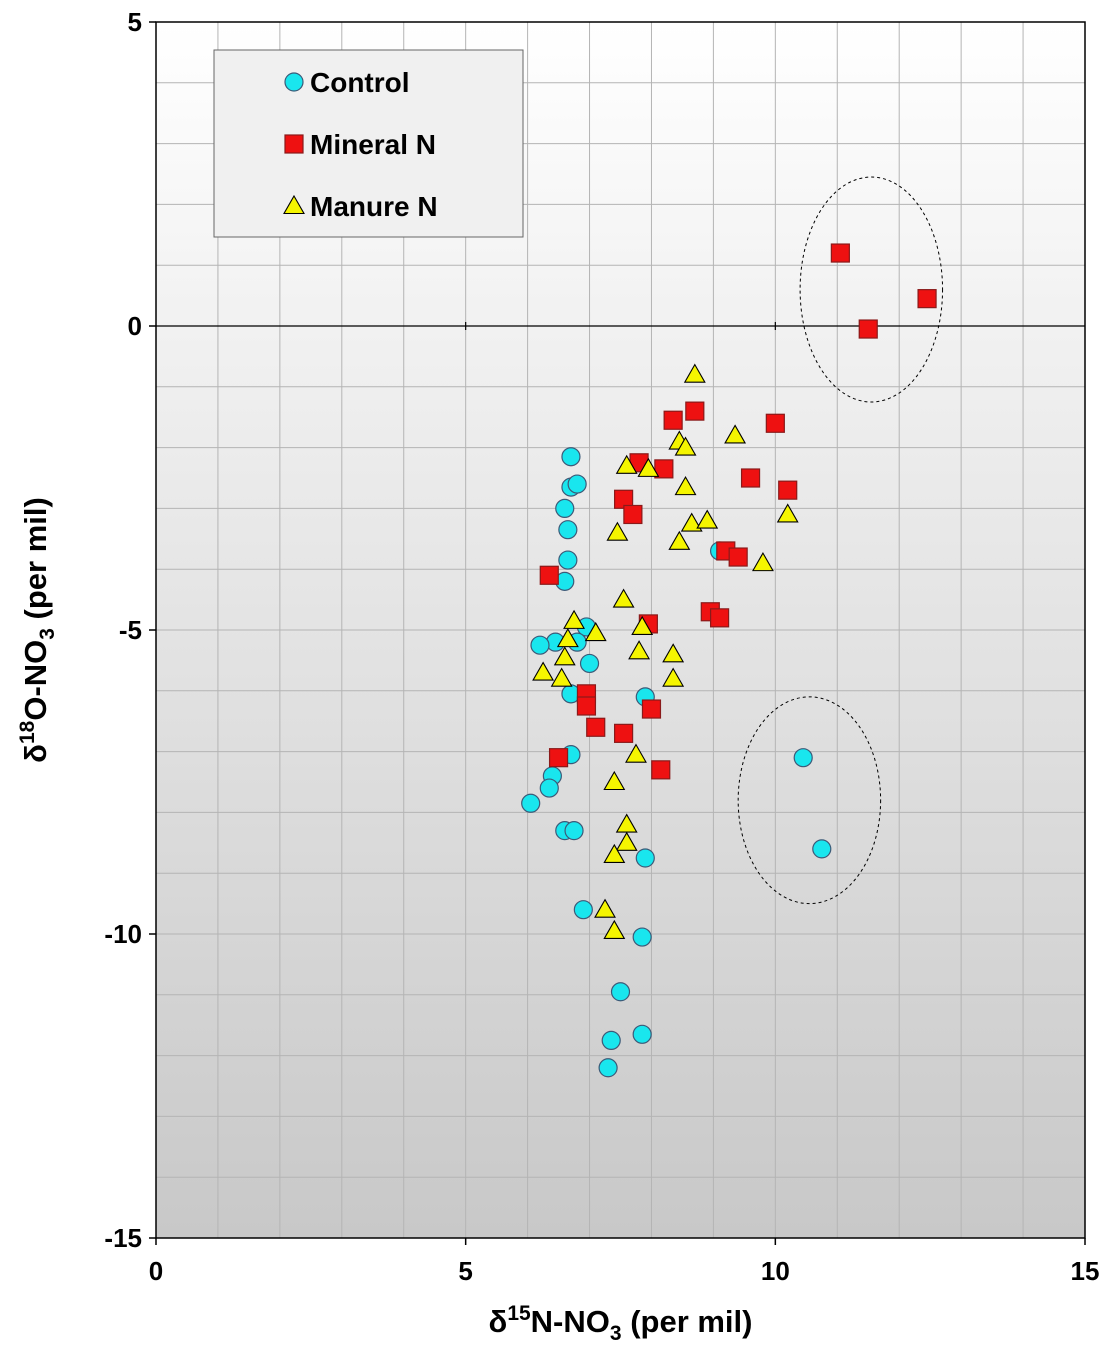 The width and height of the screenshot is (1109, 1357). What do you see at coordinates (294, 144) in the screenshot?
I see `legend-marker-square` at bounding box center [294, 144].